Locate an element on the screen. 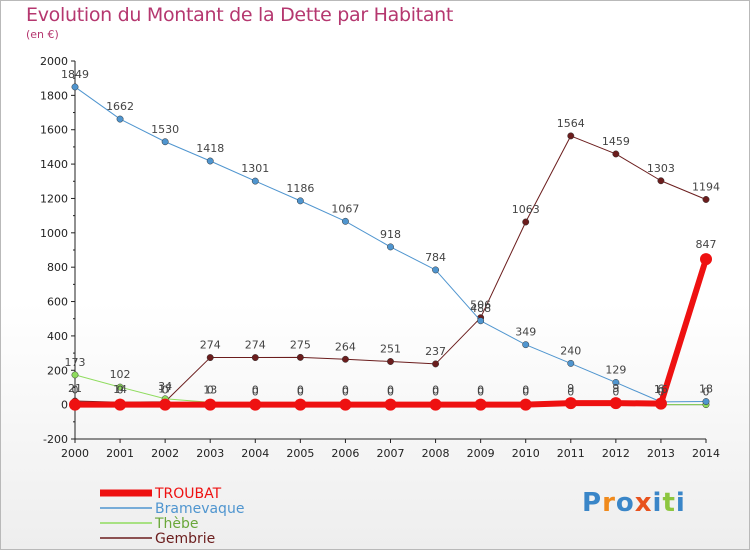 This screenshot has height=550, width=750. y-axis-unit-label: (en €) is located at coordinates (42, 34).